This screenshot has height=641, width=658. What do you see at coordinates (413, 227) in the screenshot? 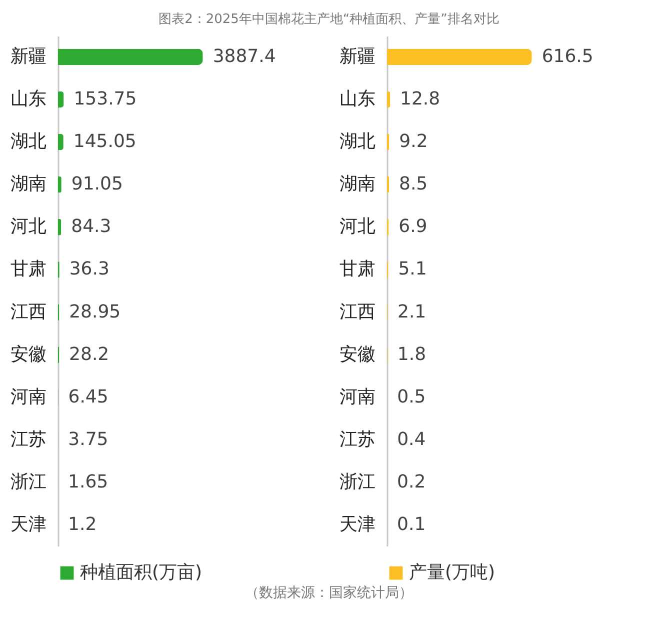
I see `data-label: 6.9` at bounding box center [413, 227].